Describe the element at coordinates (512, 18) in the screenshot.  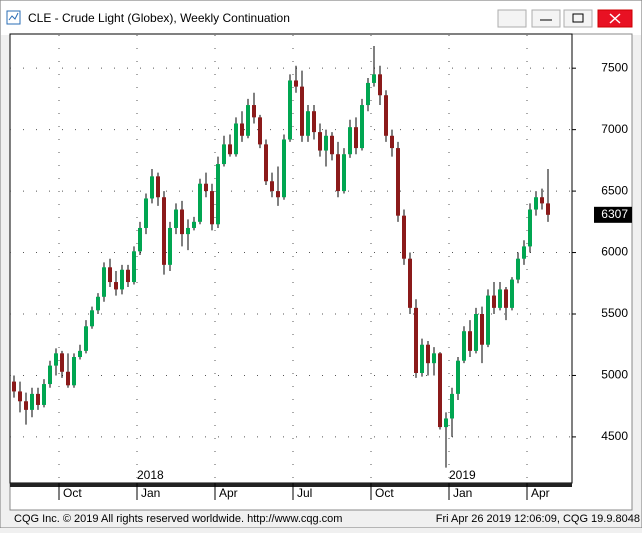
I see `pin-button` at that location.